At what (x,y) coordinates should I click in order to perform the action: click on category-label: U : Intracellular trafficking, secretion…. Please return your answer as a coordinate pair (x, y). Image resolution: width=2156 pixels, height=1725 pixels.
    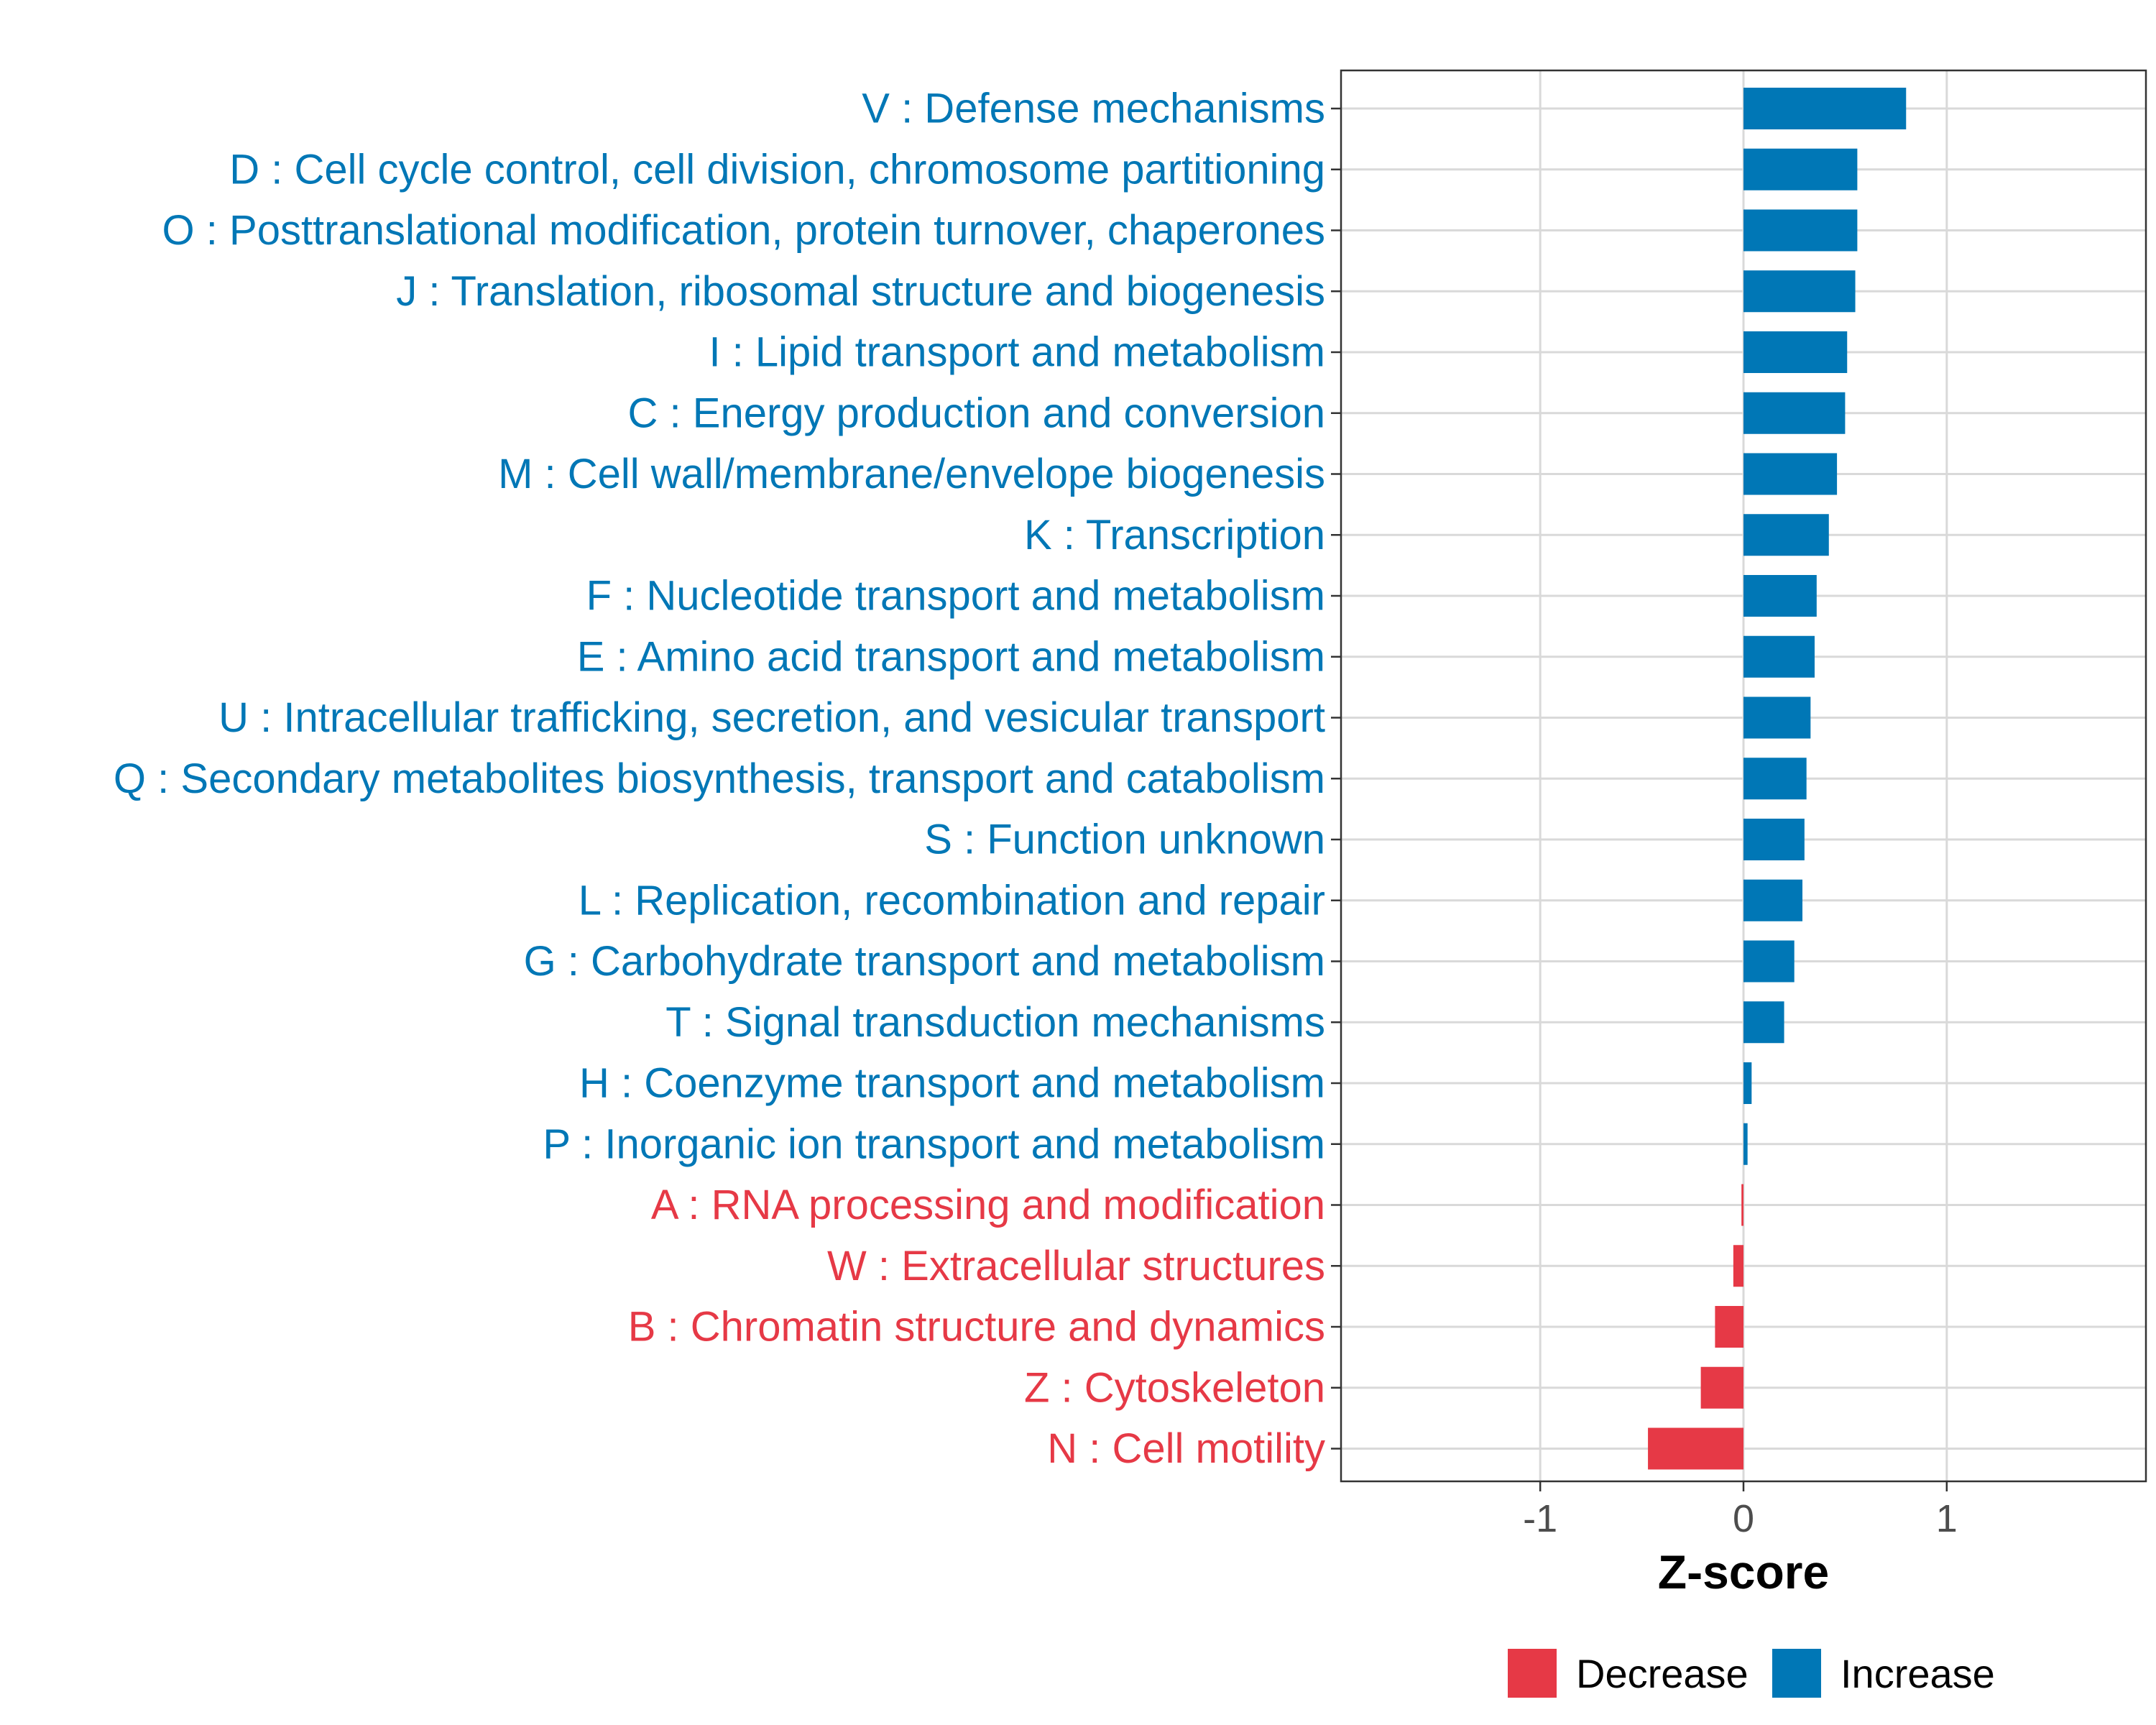
    Looking at the image, I should click on (771, 717).